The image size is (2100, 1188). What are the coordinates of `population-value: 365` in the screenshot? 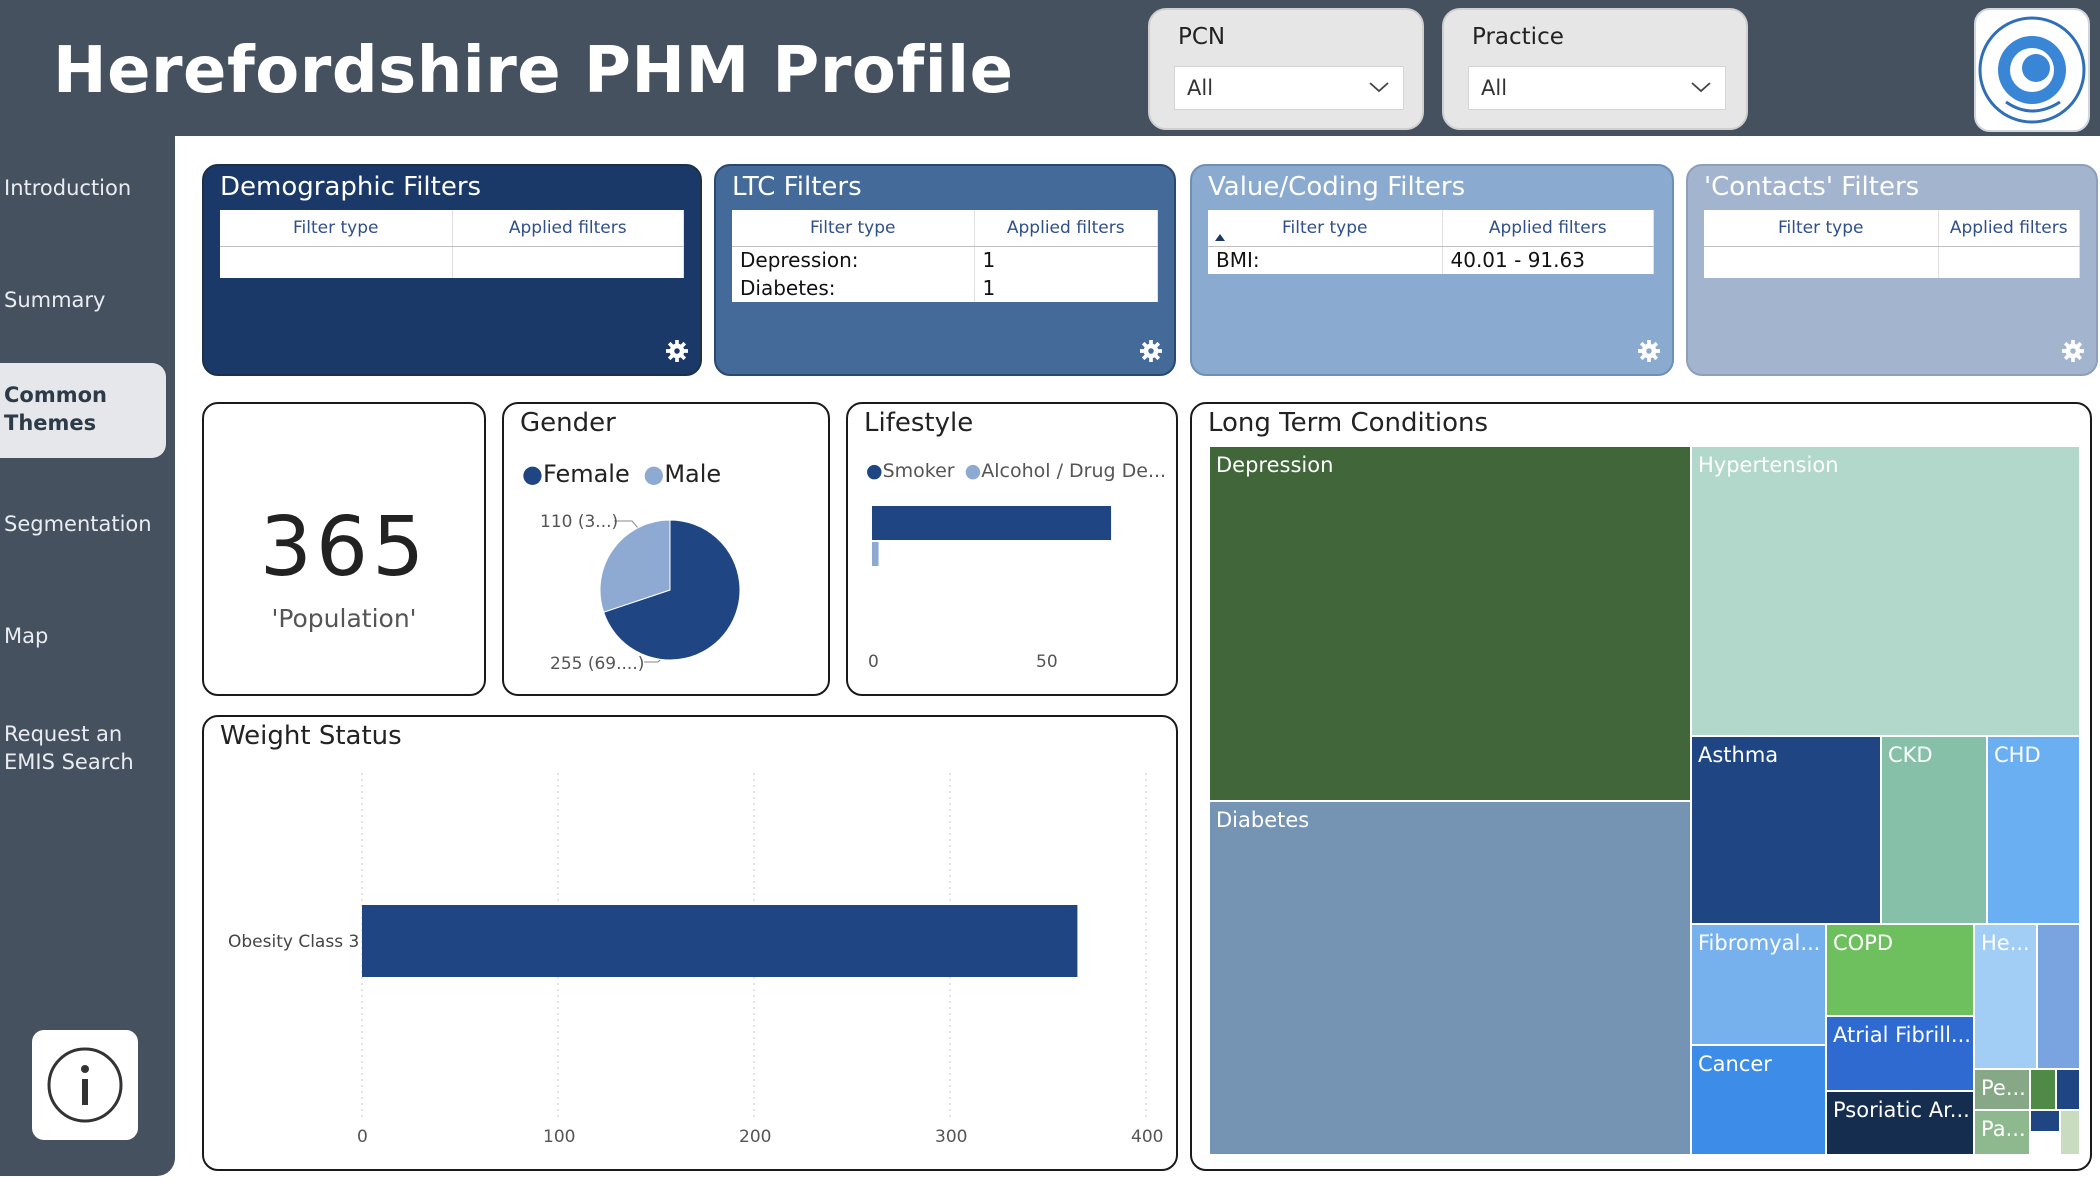 It's located at (344, 547).